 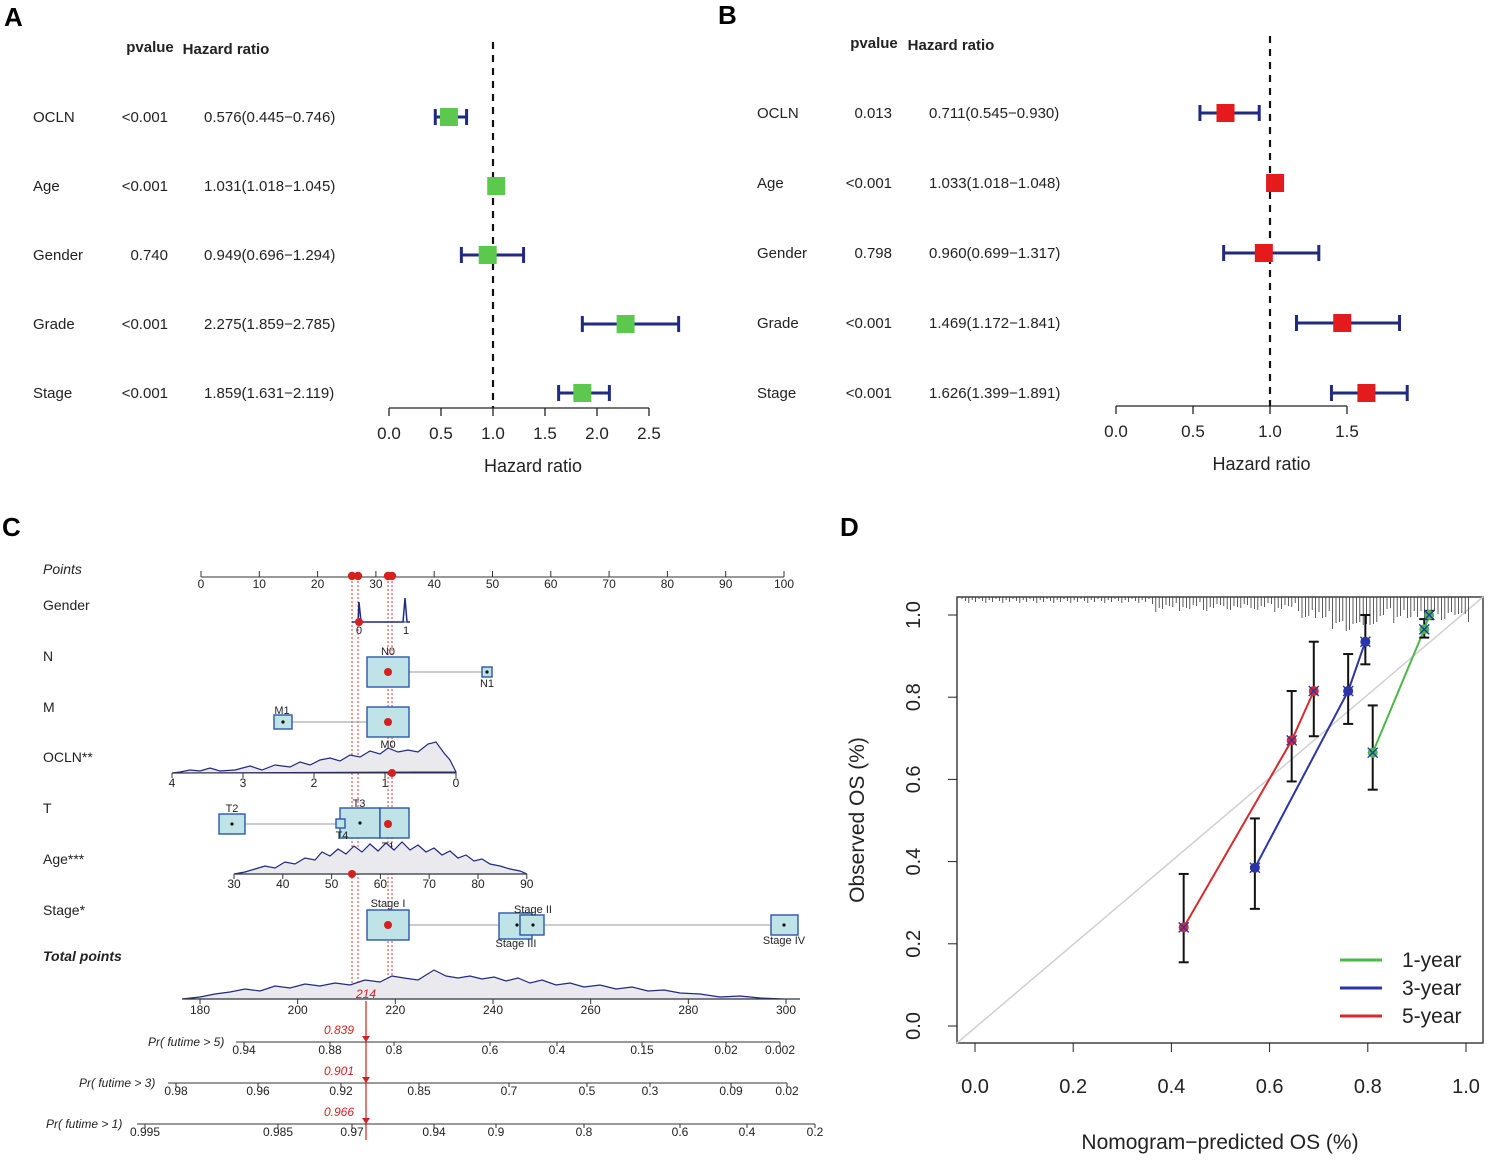 What do you see at coordinates (186, 1042) in the screenshot?
I see `probability-label: Pr( futime > 5)` at bounding box center [186, 1042].